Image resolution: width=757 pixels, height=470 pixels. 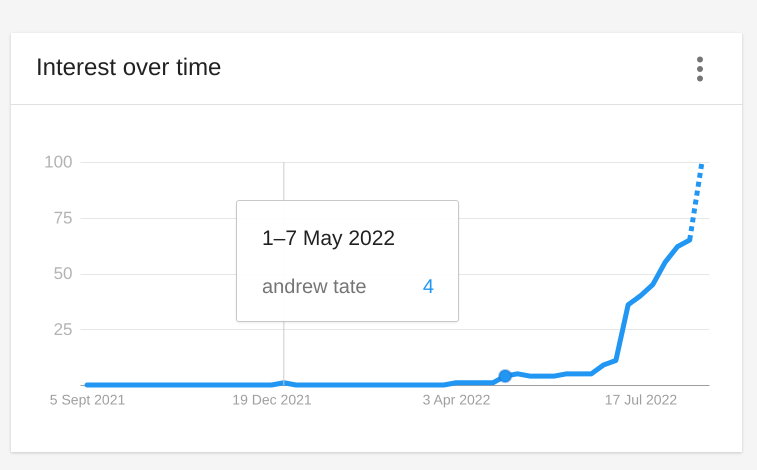 What do you see at coordinates (428, 287) in the screenshot?
I see `annotation: 4` at bounding box center [428, 287].